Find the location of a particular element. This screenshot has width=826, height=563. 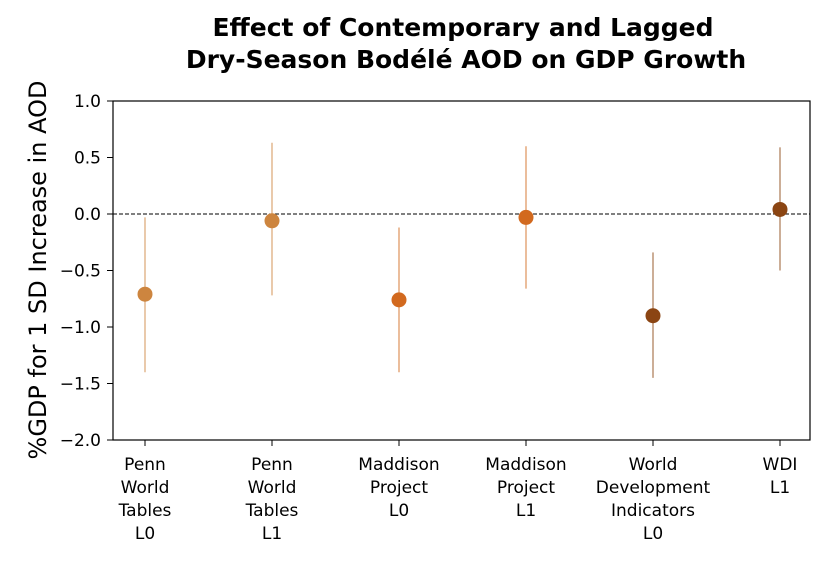

chart-title-line-1: Effect of Contemporary and Lagged is located at coordinates (462, 27).